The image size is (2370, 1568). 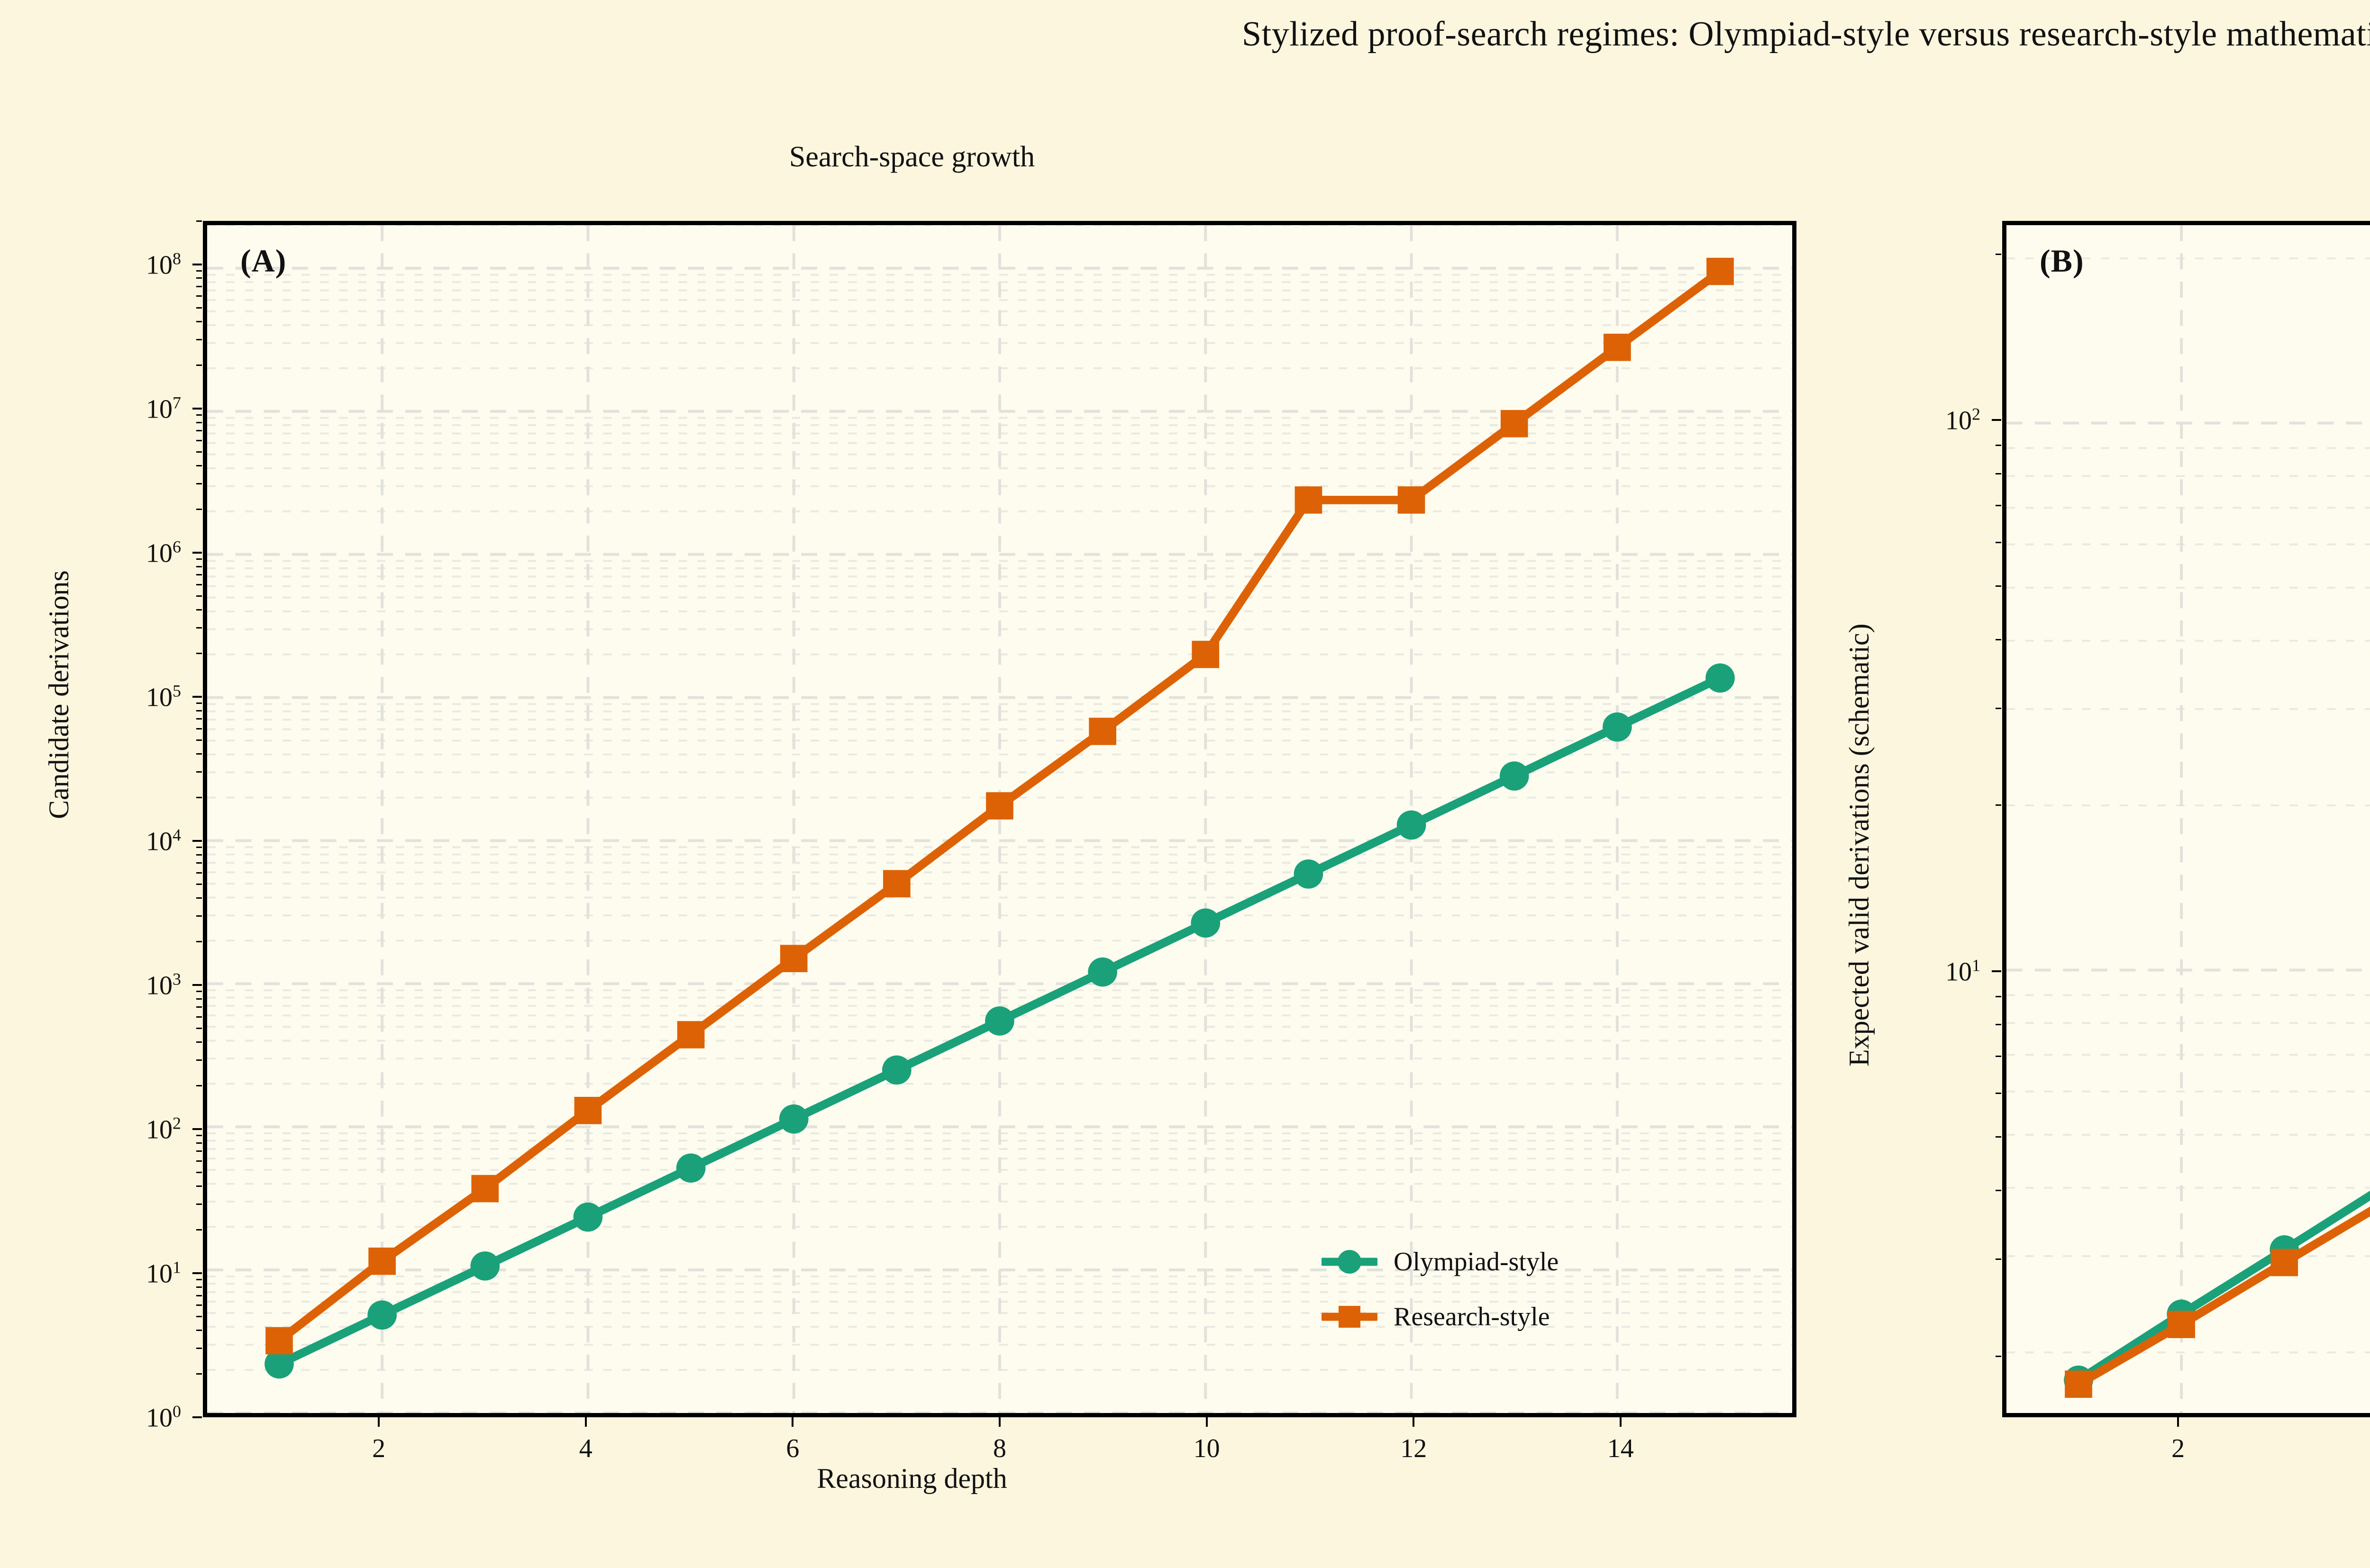 What do you see at coordinates (2097, 157) in the screenshot?
I see `panel-b-subtitle: Effective proof-search difficulty` at bounding box center [2097, 157].